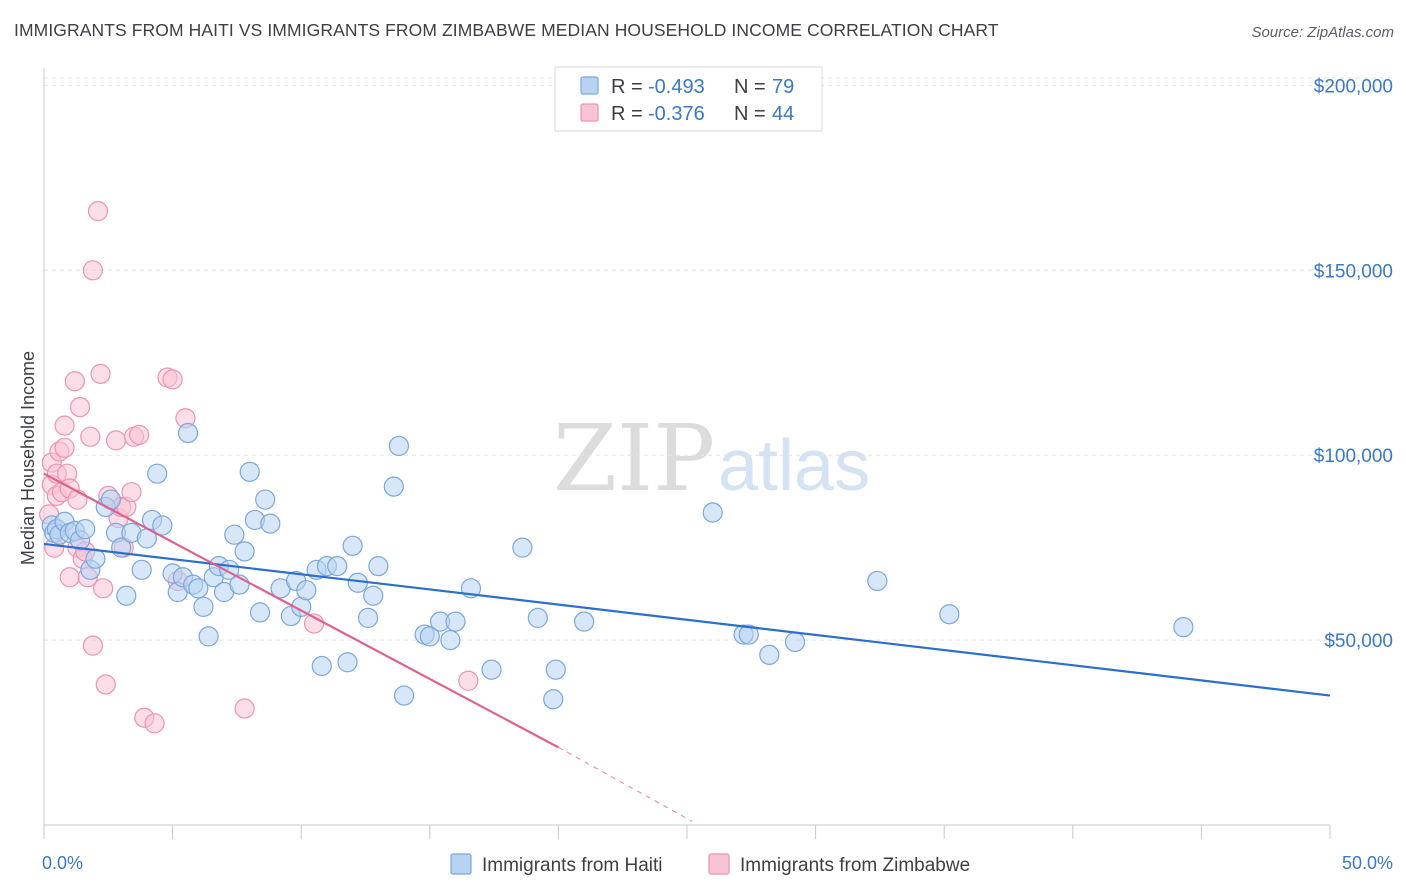  What do you see at coordinates (589, 85) in the screenshot?
I see `stats-swatch-haiti` at bounding box center [589, 85].